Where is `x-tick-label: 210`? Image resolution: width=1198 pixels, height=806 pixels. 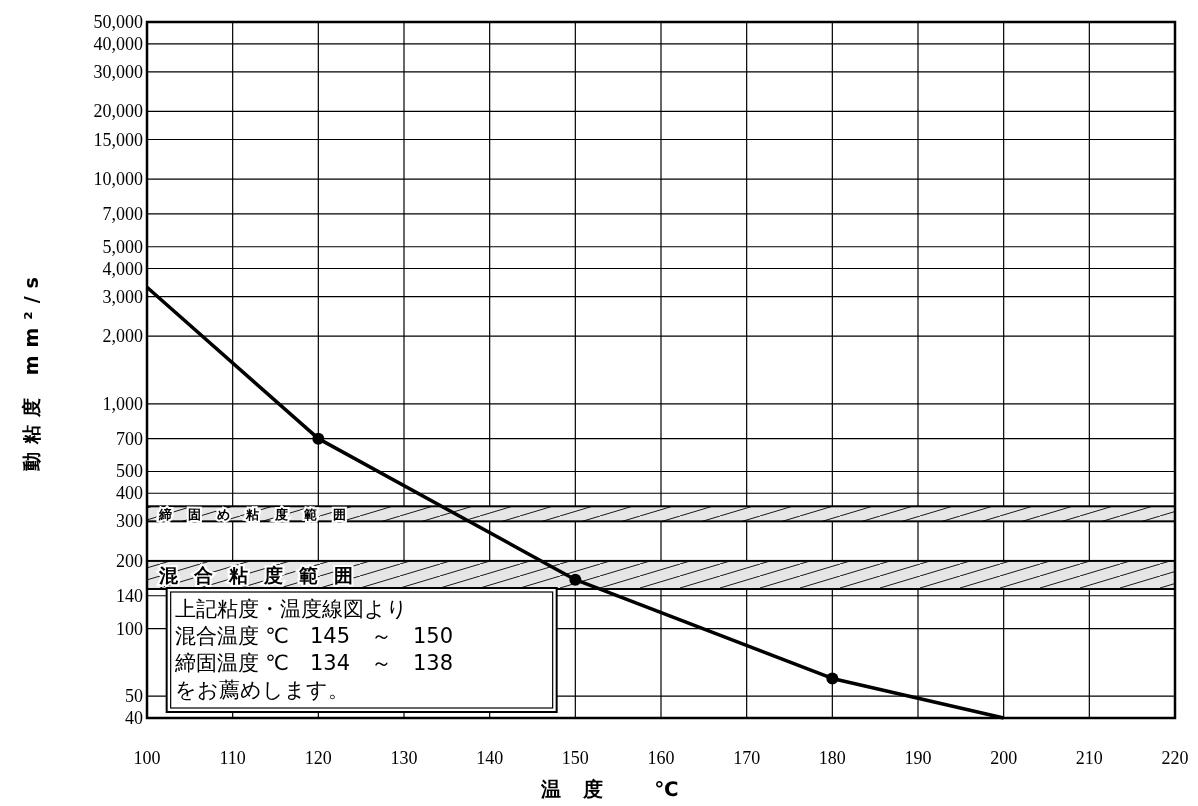 x-tick-label: 210 is located at coordinates (1089, 758).